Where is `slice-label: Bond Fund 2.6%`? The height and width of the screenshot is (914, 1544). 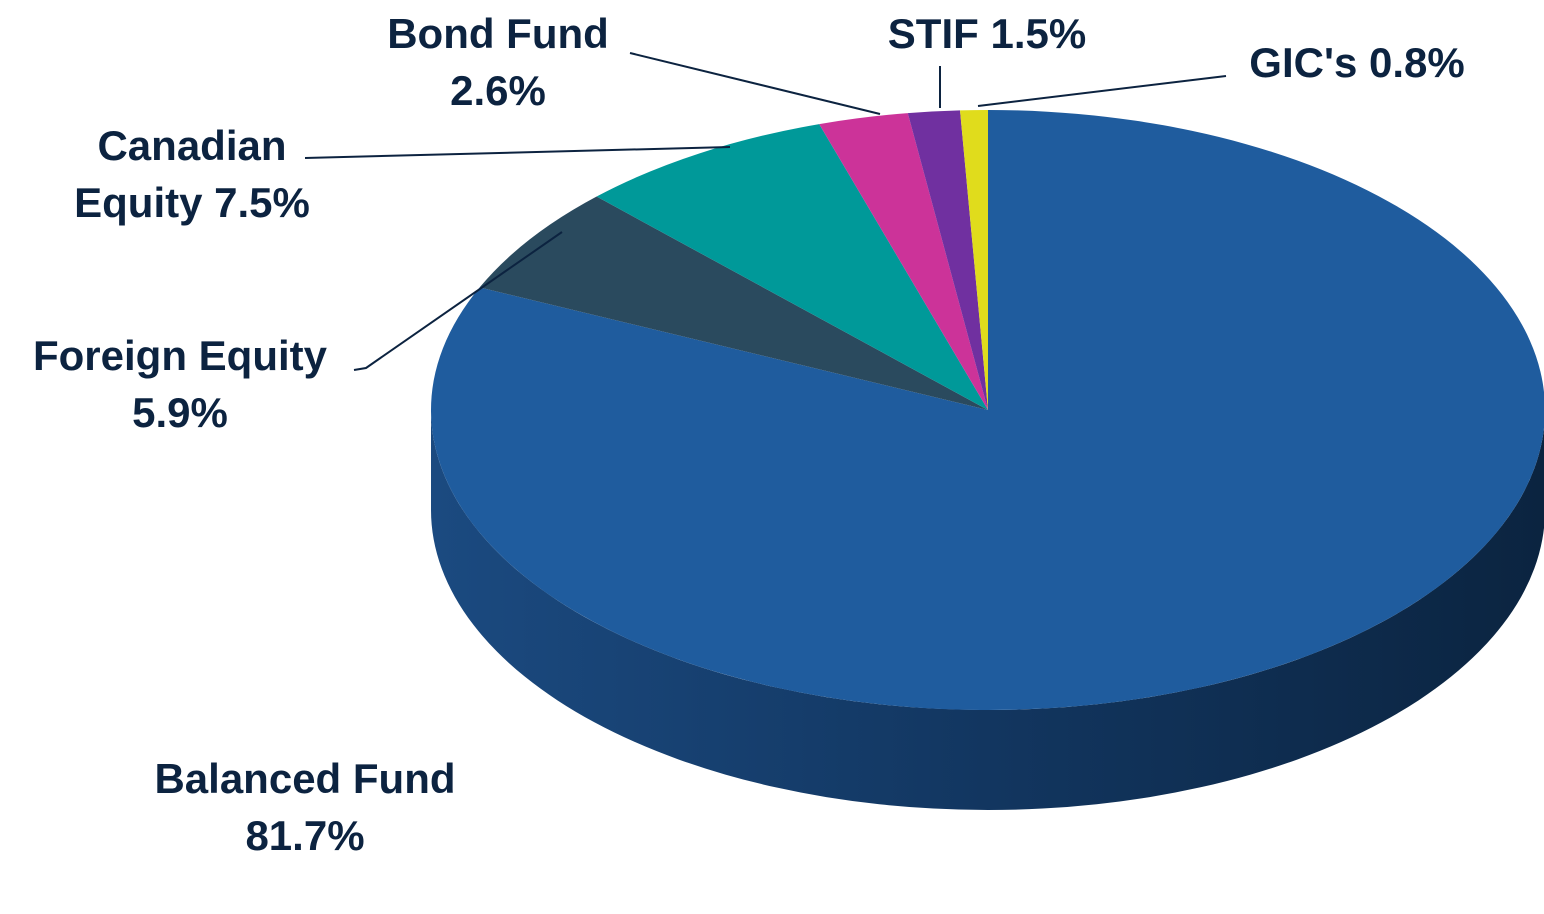
slice-label: Bond Fund 2.6% is located at coordinates (498, 62).